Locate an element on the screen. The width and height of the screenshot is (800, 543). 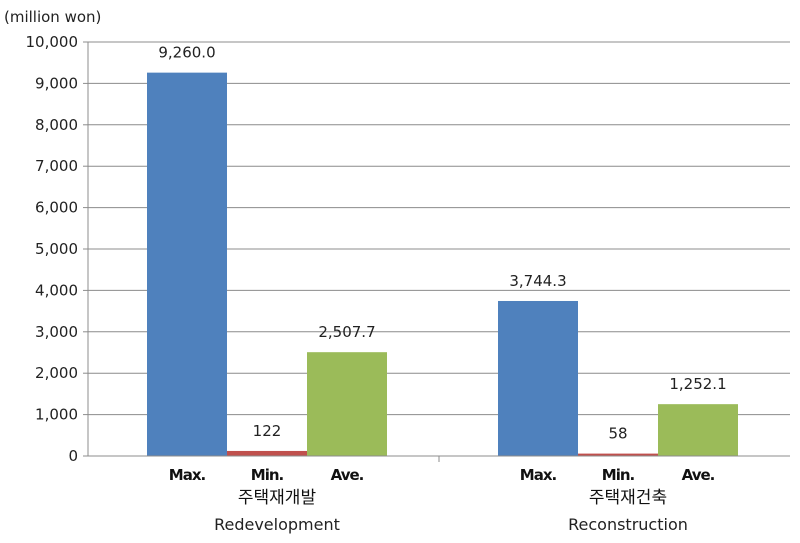
y-tick-label: 8,000 is located at coordinates (56, 125).